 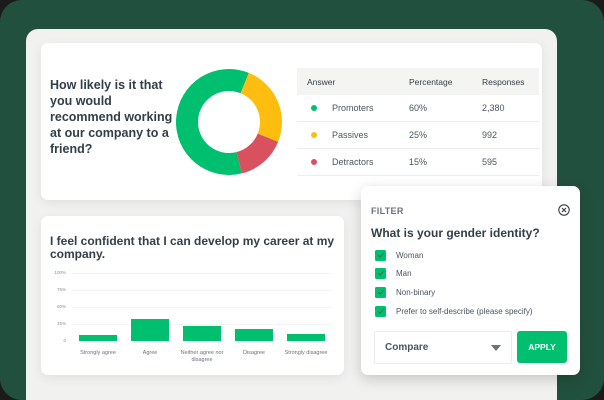 I want to click on header-answer: Answer, so click(x=321, y=81).